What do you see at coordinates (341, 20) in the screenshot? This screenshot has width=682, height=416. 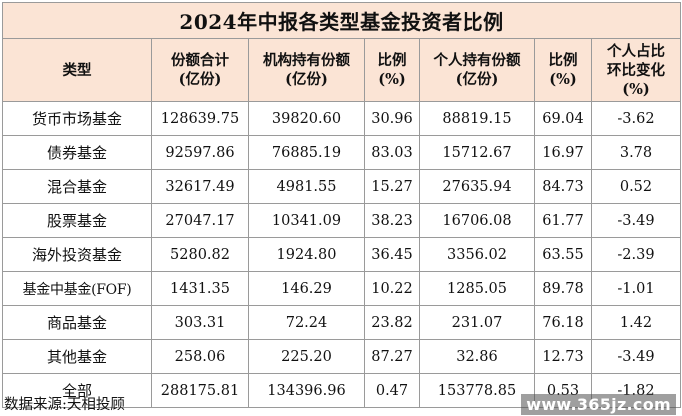 I see `table-title: 2024年中报各类型基金投资者比例` at bounding box center [341, 20].